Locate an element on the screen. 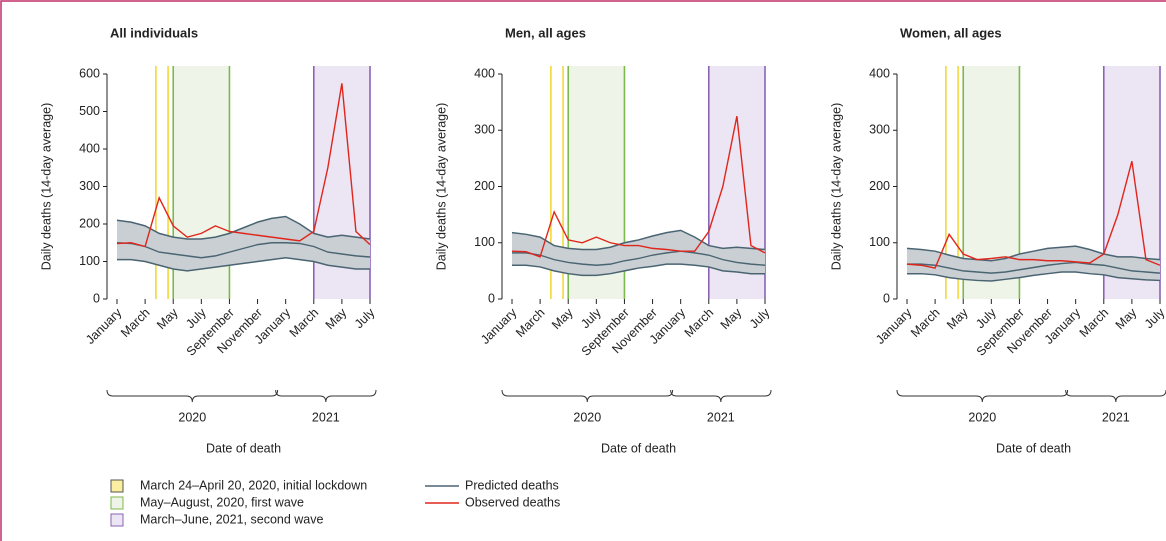 This screenshot has height=541, width=1166. y-tick-label: 500 is located at coordinates (89, 111).